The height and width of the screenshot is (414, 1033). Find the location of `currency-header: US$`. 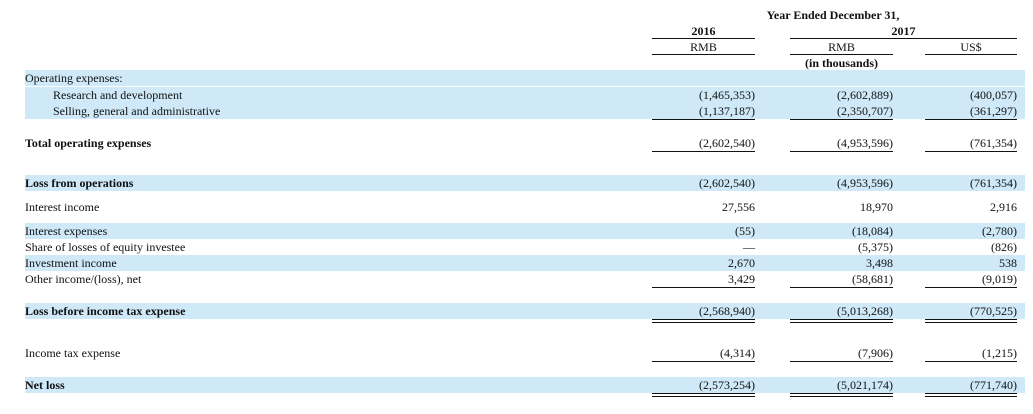

currency-header: US$ is located at coordinates (971, 47).